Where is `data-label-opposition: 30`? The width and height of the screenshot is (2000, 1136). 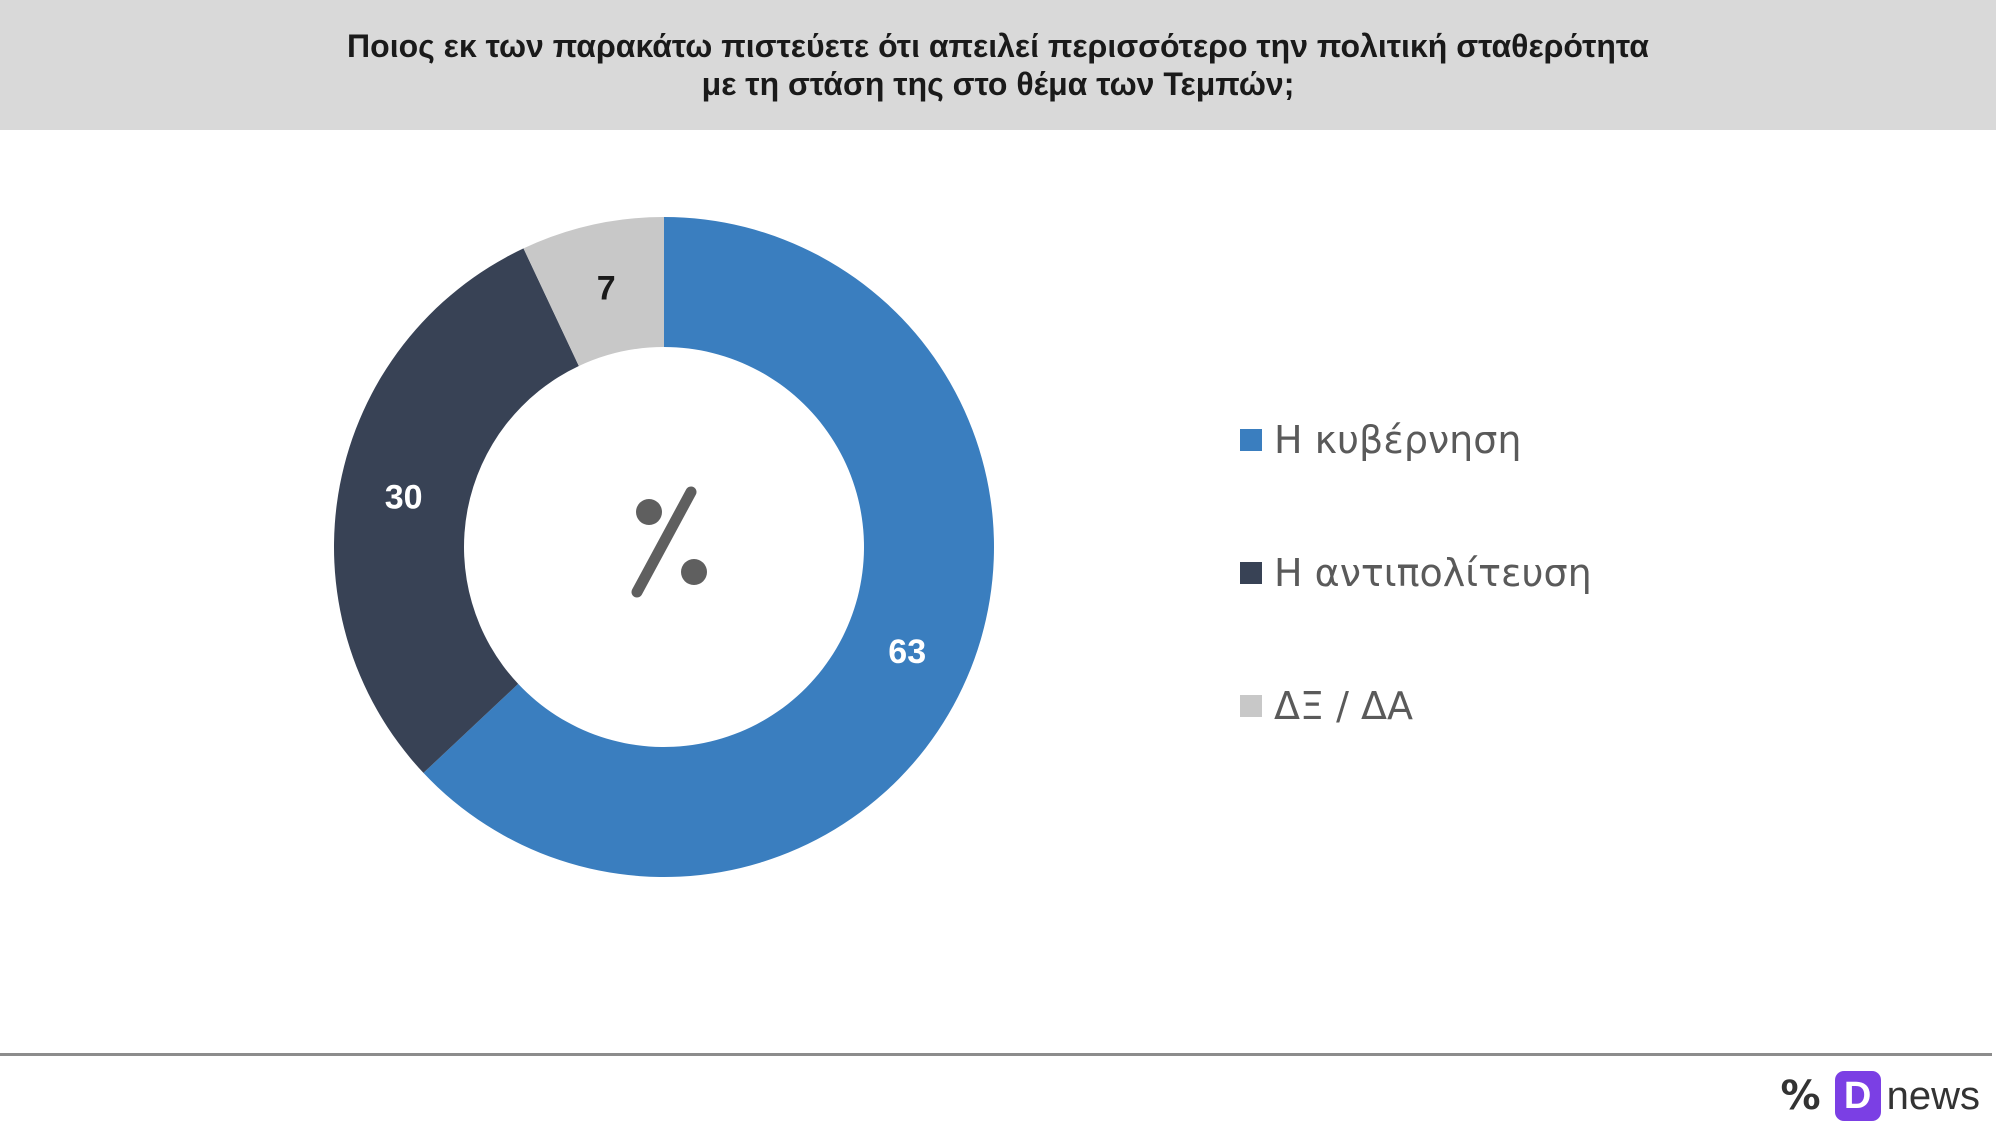 data-label-opposition: 30 is located at coordinates (404, 497).